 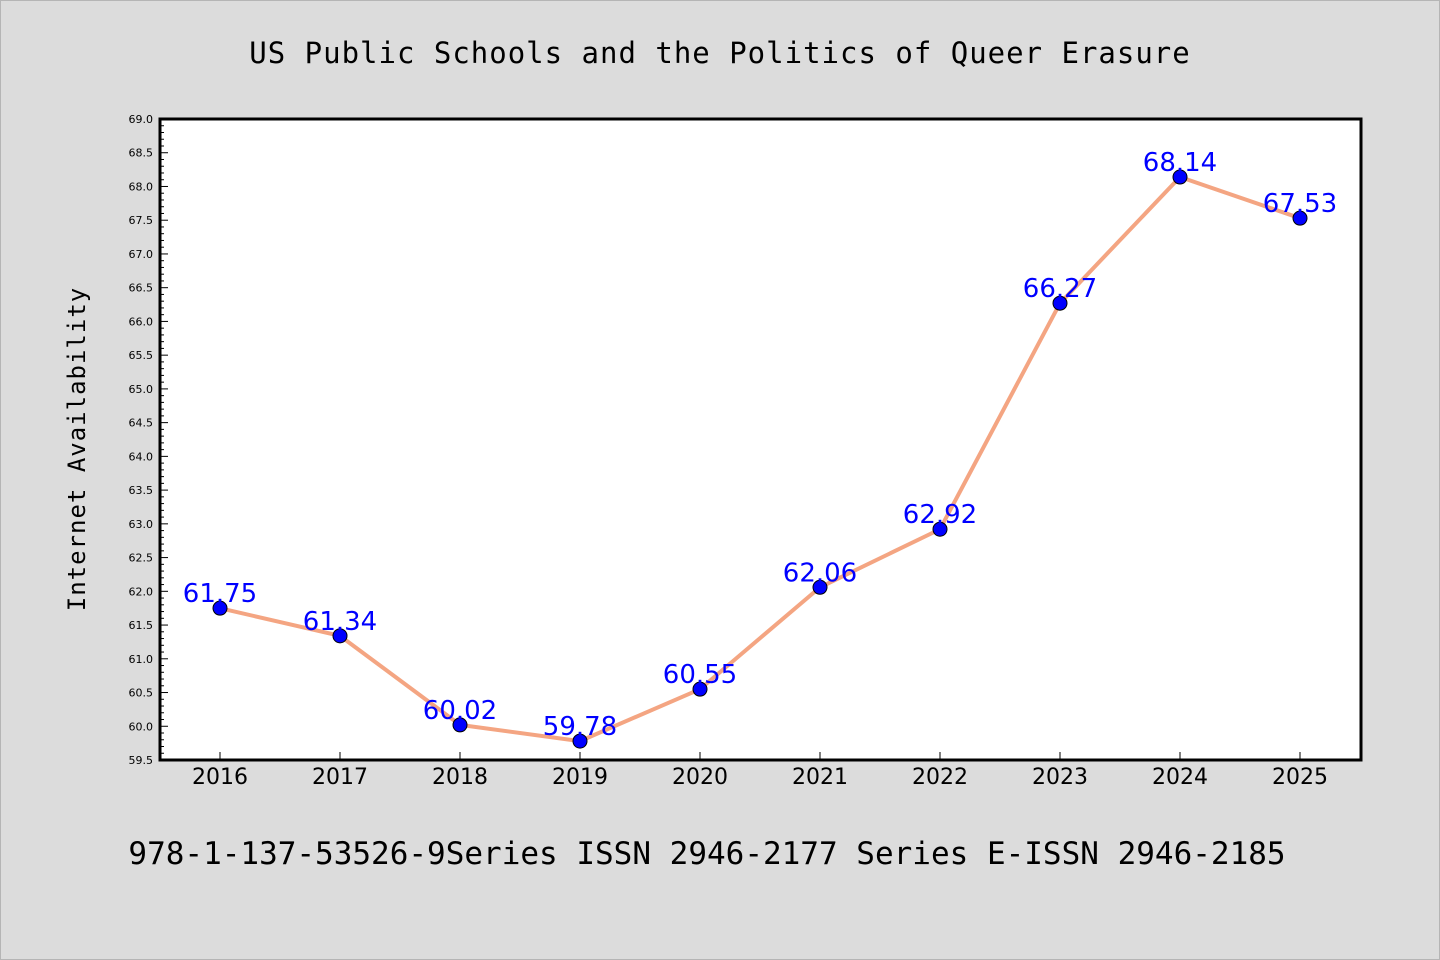 What do you see at coordinates (141, 423) in the screenshot?
I see `y-tick-label: 64.5` at bounding box center [141, 423].